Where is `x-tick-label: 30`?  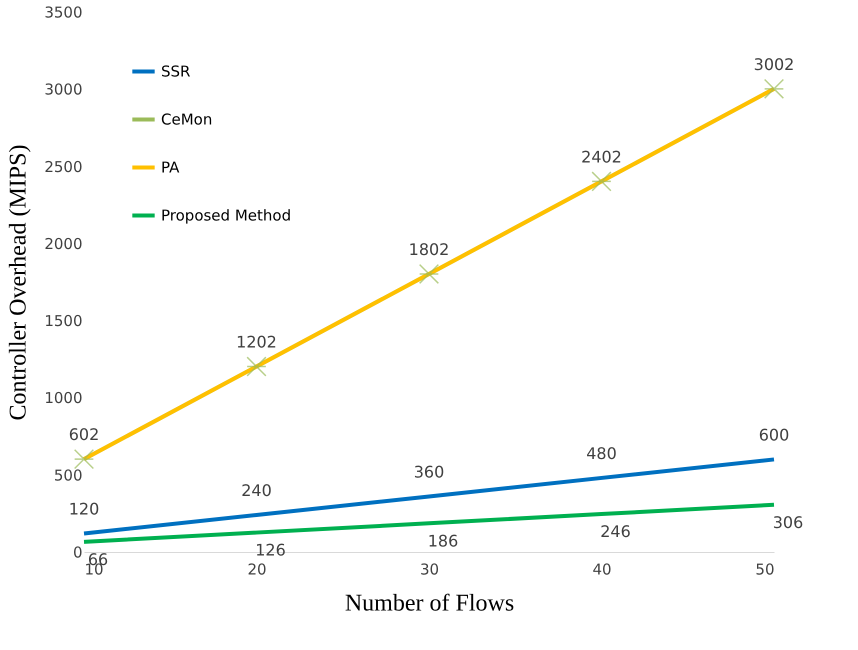
x-tick-label: 30 is located at coordinates (430, 569).